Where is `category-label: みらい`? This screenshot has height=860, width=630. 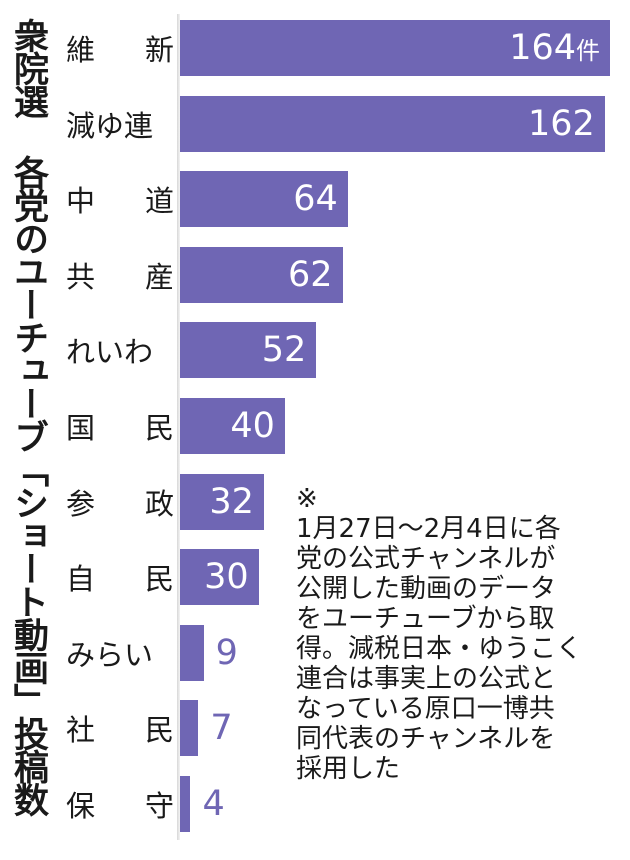 category-label: みらい is located at coordinates (110, 654).